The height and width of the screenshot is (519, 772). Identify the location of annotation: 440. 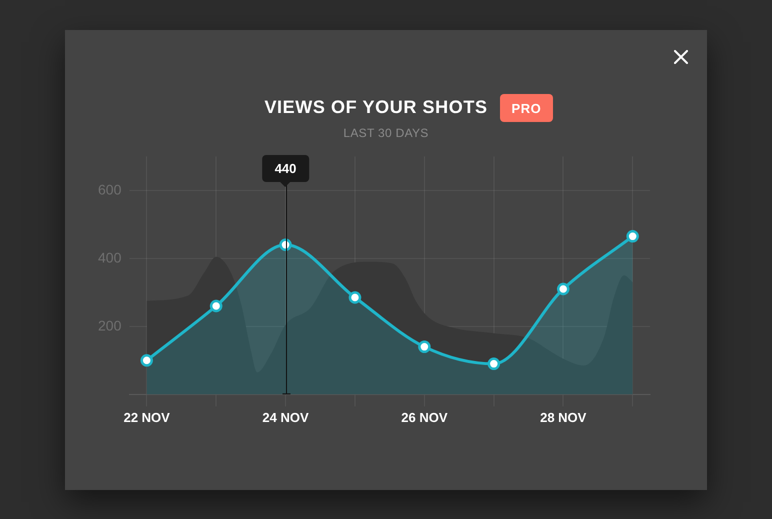
(286, 168).